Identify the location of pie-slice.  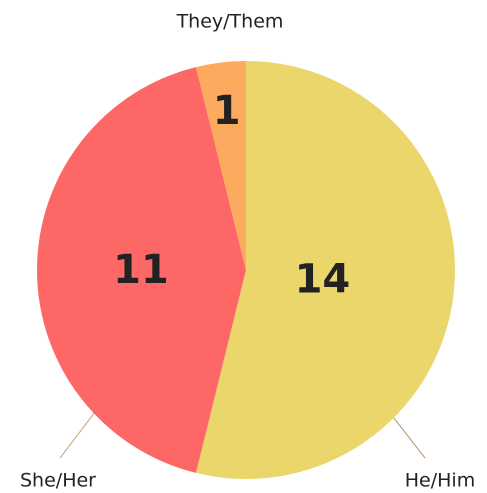
(220, 165).